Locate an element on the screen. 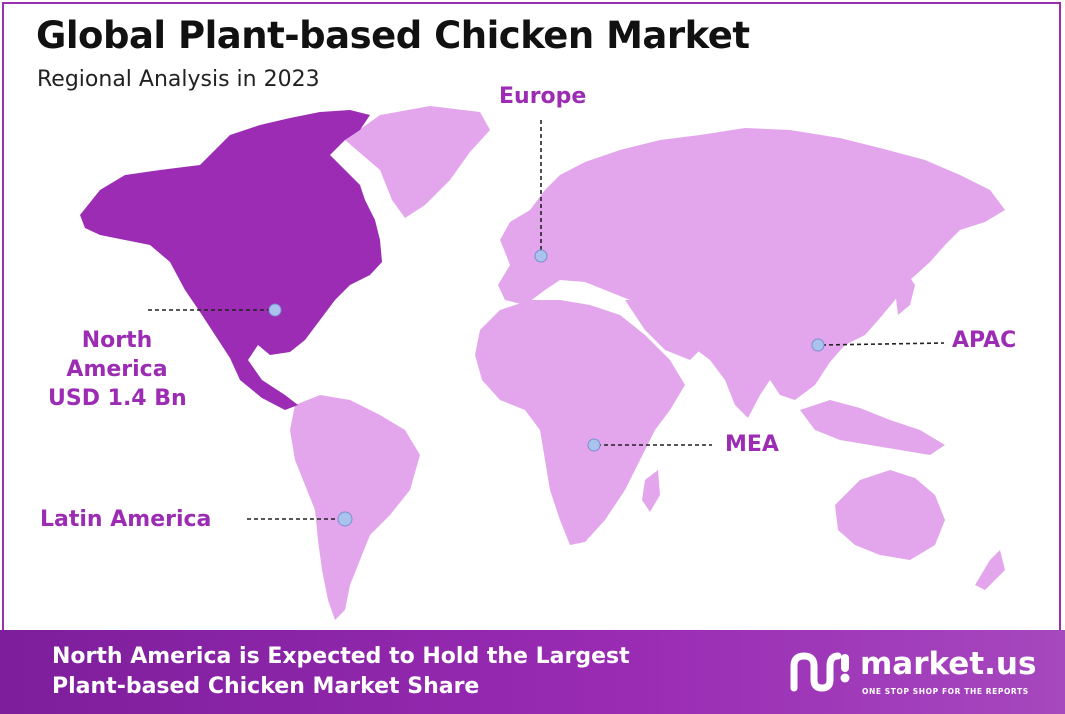 This screenshot has height=714, width=1065. marker-mea is located at coordinates (594, 445).